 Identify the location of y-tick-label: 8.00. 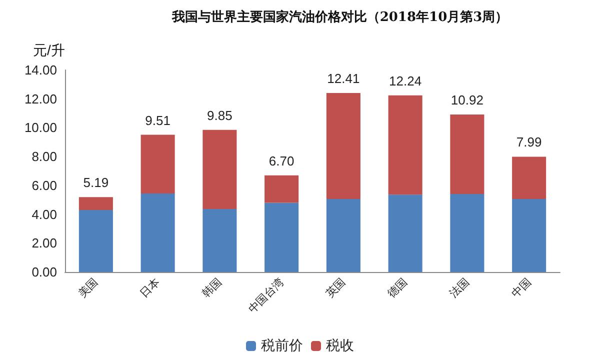
(44, 156).